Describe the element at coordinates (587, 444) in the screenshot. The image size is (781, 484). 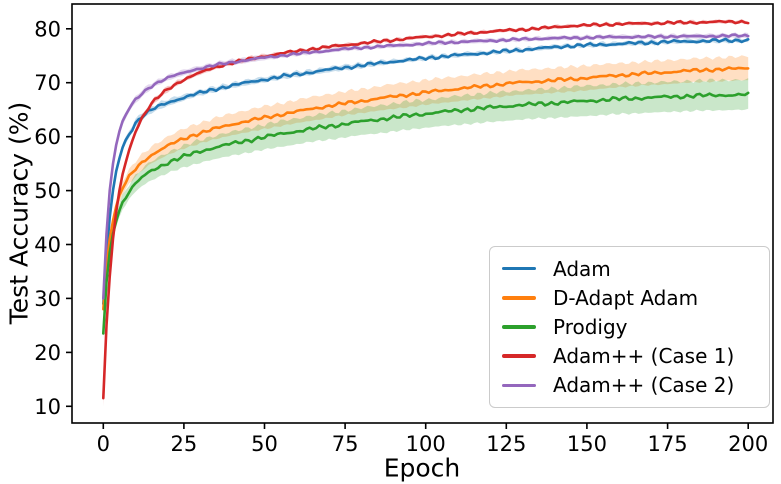
I see `x-tick-label: 150` at that location.